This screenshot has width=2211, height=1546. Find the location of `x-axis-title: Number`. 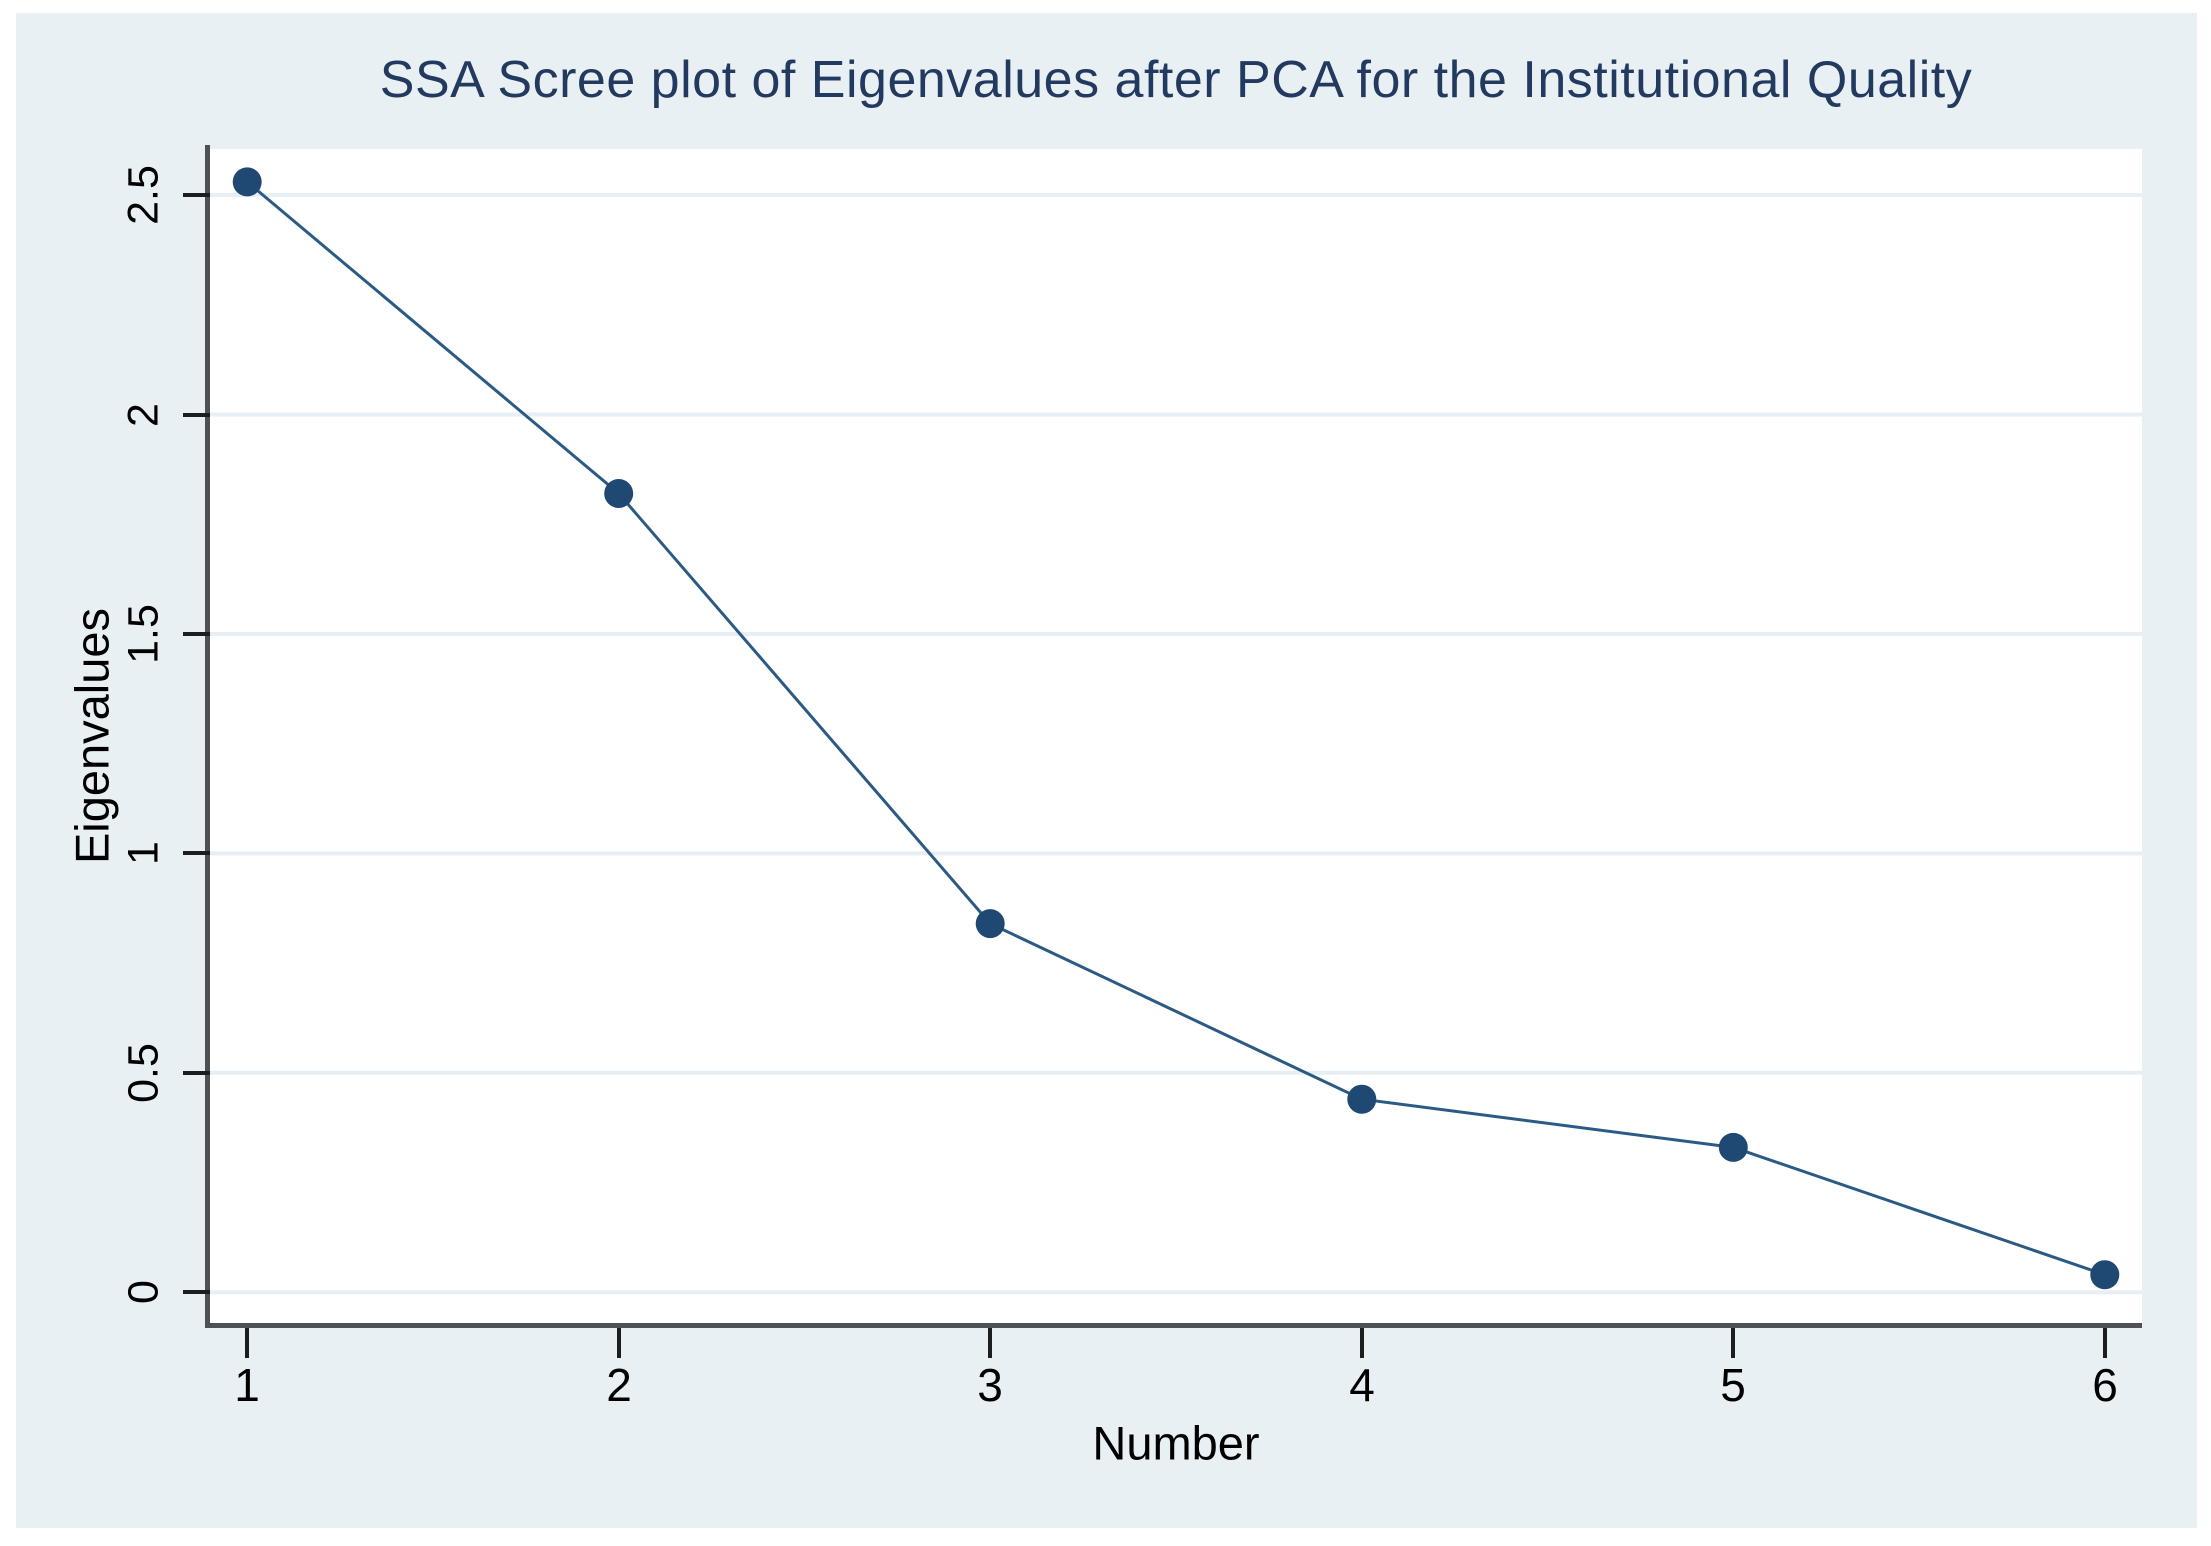

x-axis-title: Number is located at coordinates (1176, 1443).